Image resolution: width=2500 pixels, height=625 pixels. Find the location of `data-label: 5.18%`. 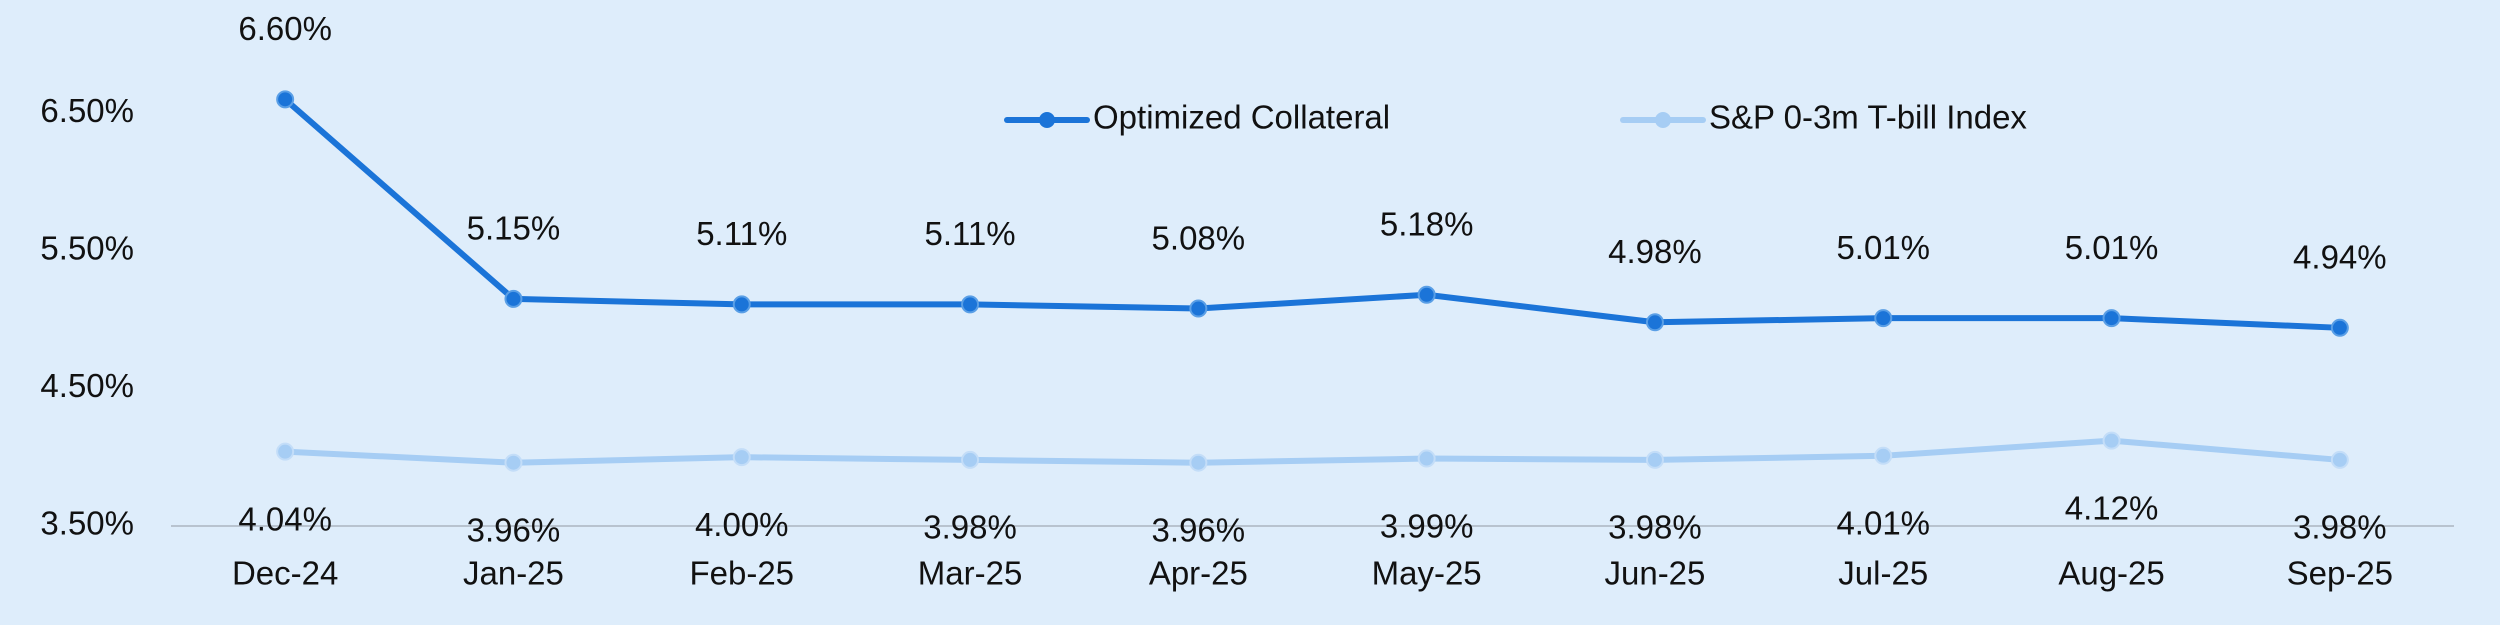

data-label: 5.18% is located at coordinates (1427, 223).